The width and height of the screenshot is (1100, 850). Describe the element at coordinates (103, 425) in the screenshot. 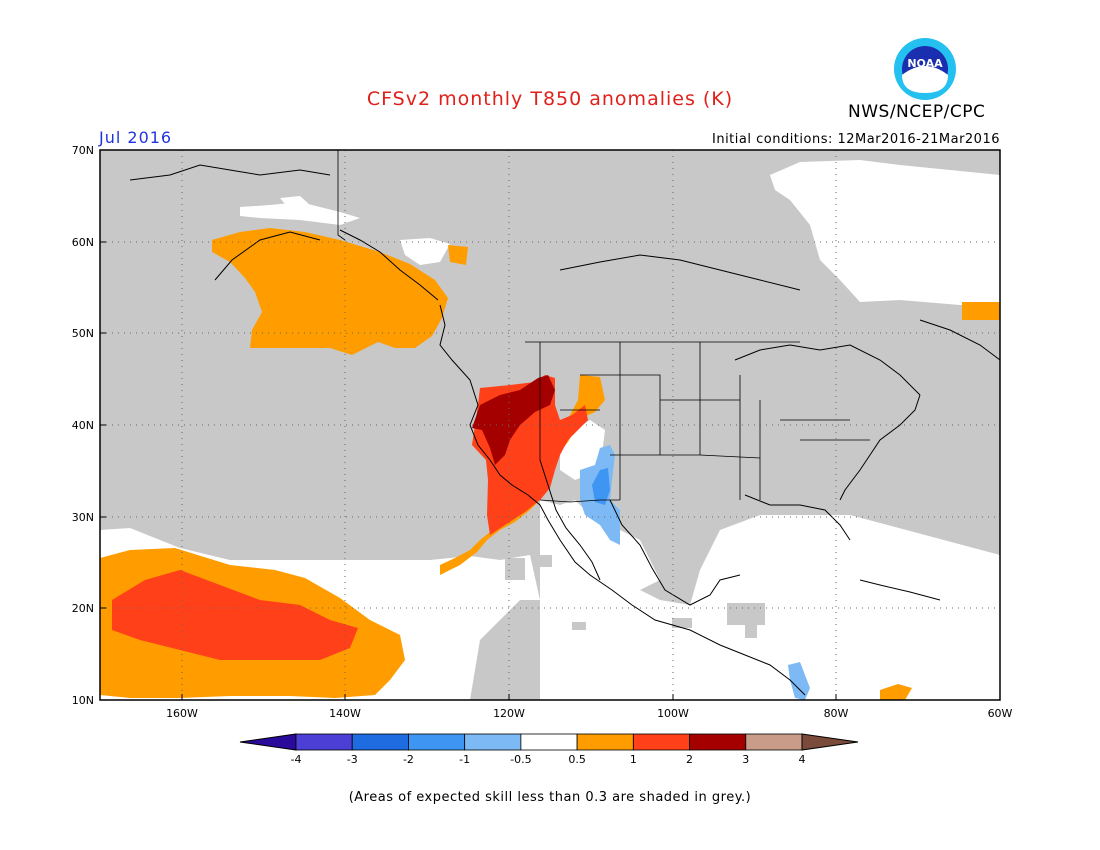

I see `latitude-ticks` at that location.